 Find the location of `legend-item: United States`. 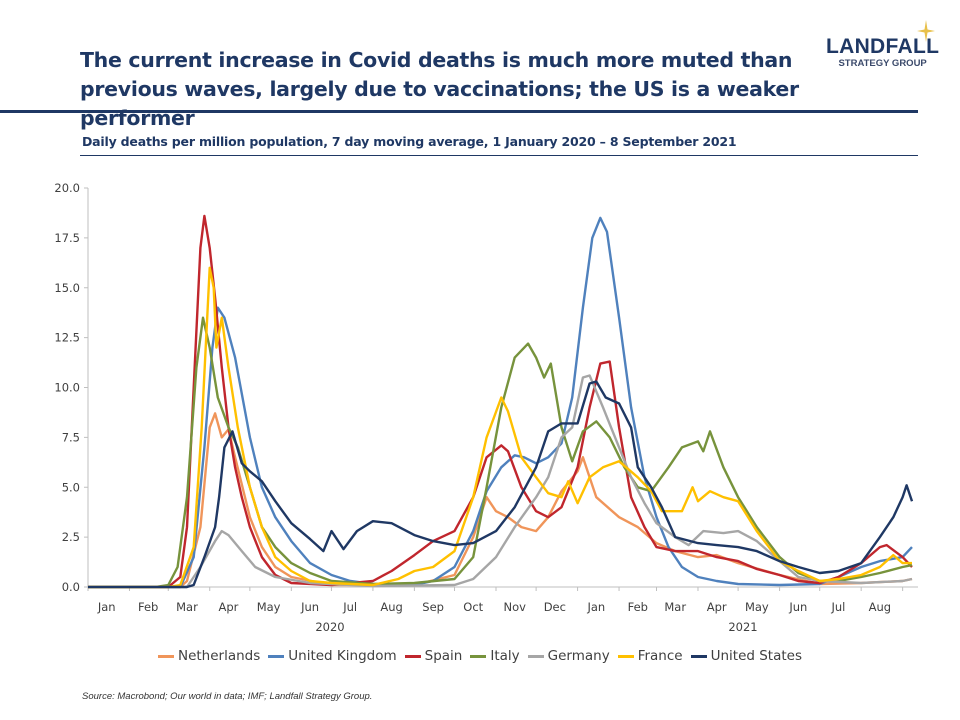

legend-item: United States is located at coordinates (746, 656).